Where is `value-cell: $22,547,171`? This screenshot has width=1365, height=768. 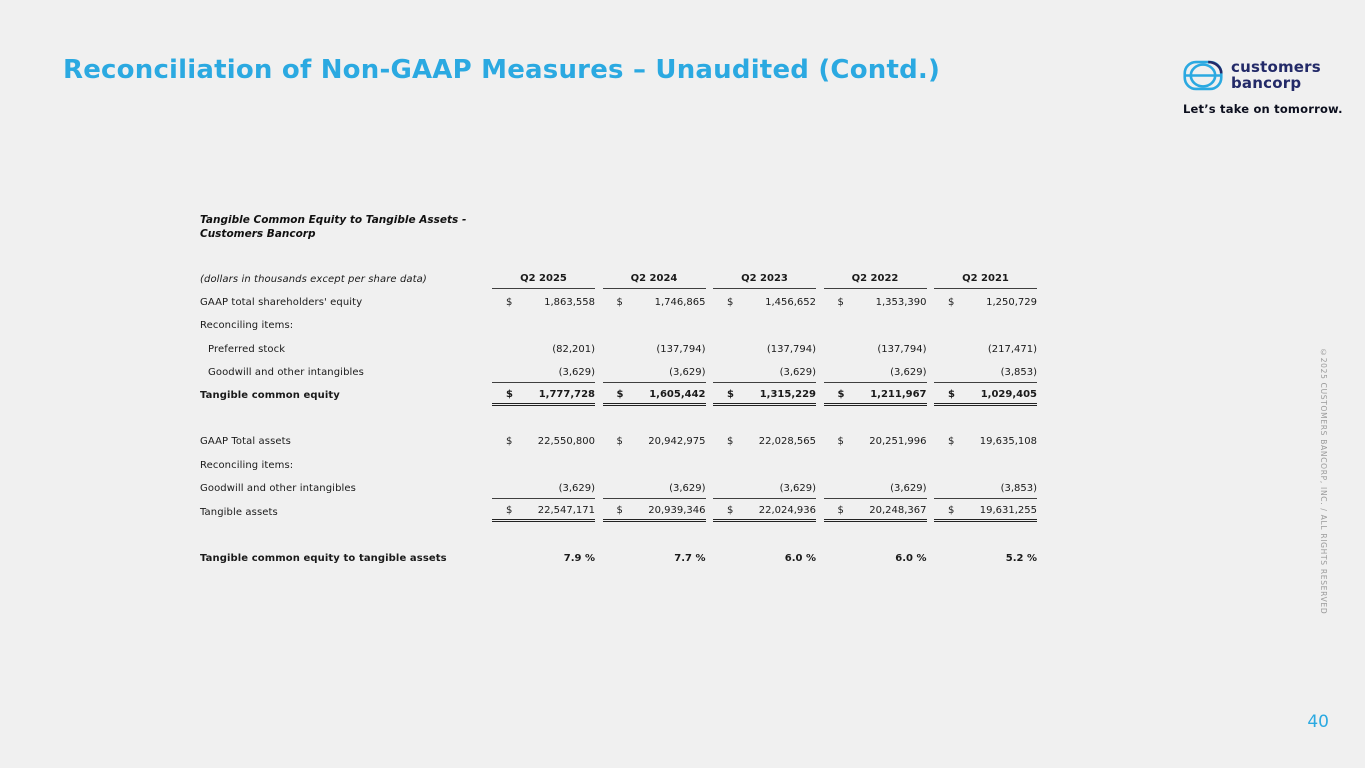 value-cell: $22,547,171 is located at coordinates (543, 512).